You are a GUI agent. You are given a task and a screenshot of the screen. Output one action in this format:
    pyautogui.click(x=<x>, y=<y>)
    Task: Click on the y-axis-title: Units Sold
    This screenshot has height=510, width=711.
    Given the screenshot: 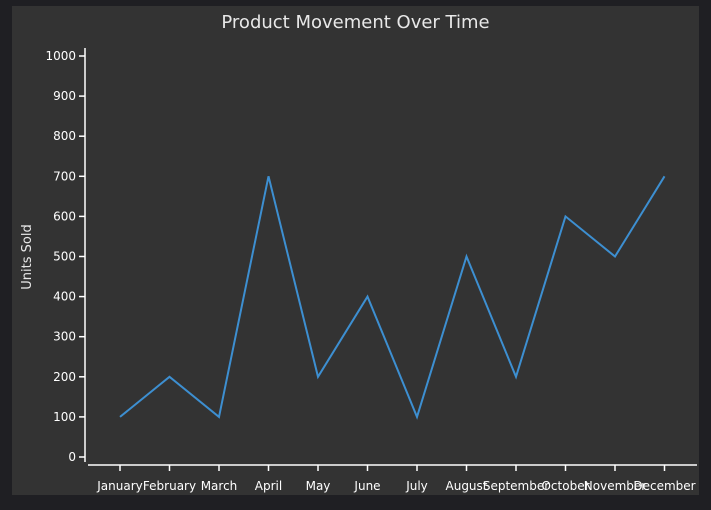 What is the action you would take?
    pyautogui.click(x=27, y=256)
    